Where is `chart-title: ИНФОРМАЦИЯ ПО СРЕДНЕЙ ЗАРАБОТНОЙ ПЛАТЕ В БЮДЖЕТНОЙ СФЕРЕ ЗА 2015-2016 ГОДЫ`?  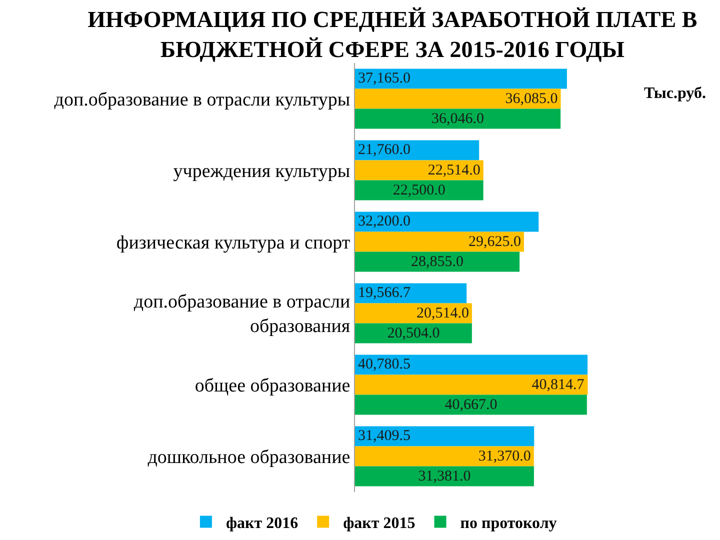
chart-title: ИНФОРМАЦИЯ ПО СРЕДНЕЙ ЗАРАБОТНОЙ ПЛАТЕ В БЮДЖЕТНОЙ СФЕРЕ ЗА 2015-2016 ГОДЫ is located at coordinates (393, 34).